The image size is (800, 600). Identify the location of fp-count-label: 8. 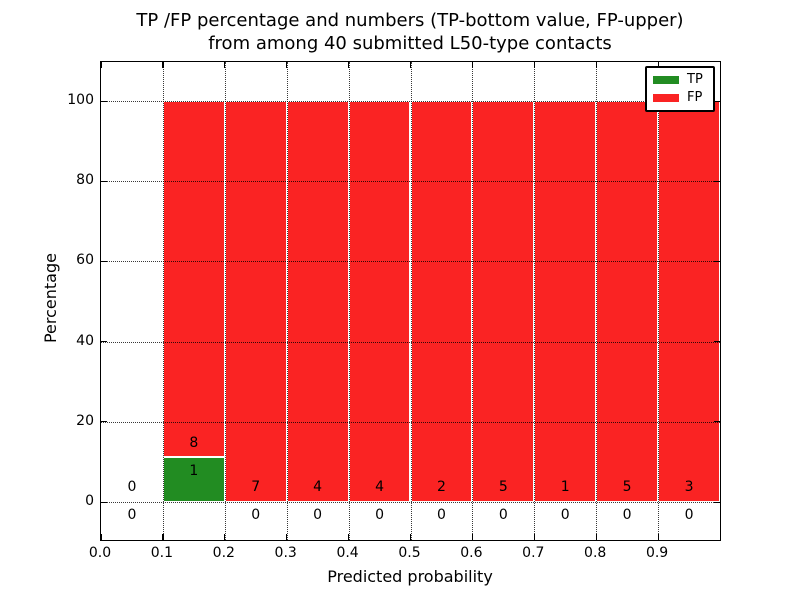
(194, 443).